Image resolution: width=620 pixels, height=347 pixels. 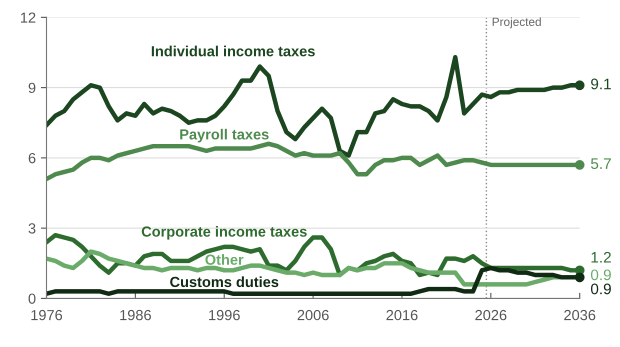 I want to click on data-label: 5.7, so click(x=600, y=164).